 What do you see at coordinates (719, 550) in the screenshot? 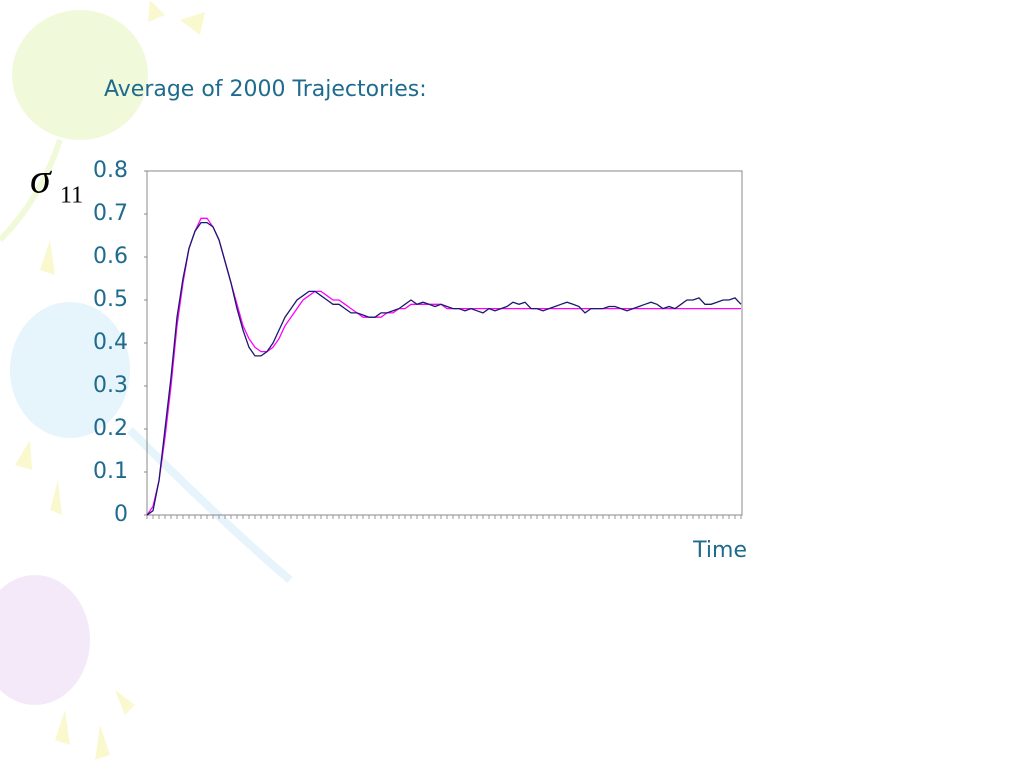
I see `x-axis-label: Time` at bounding box center [719, 550].